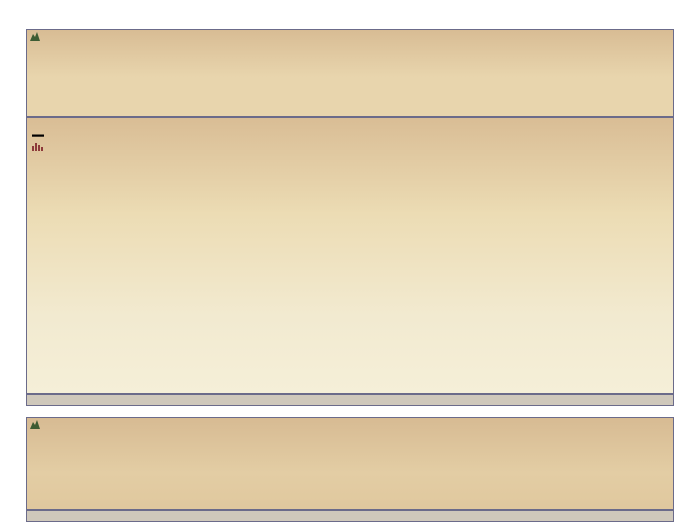  I want to click on date-axis-band-bottom, so click(350, 516).